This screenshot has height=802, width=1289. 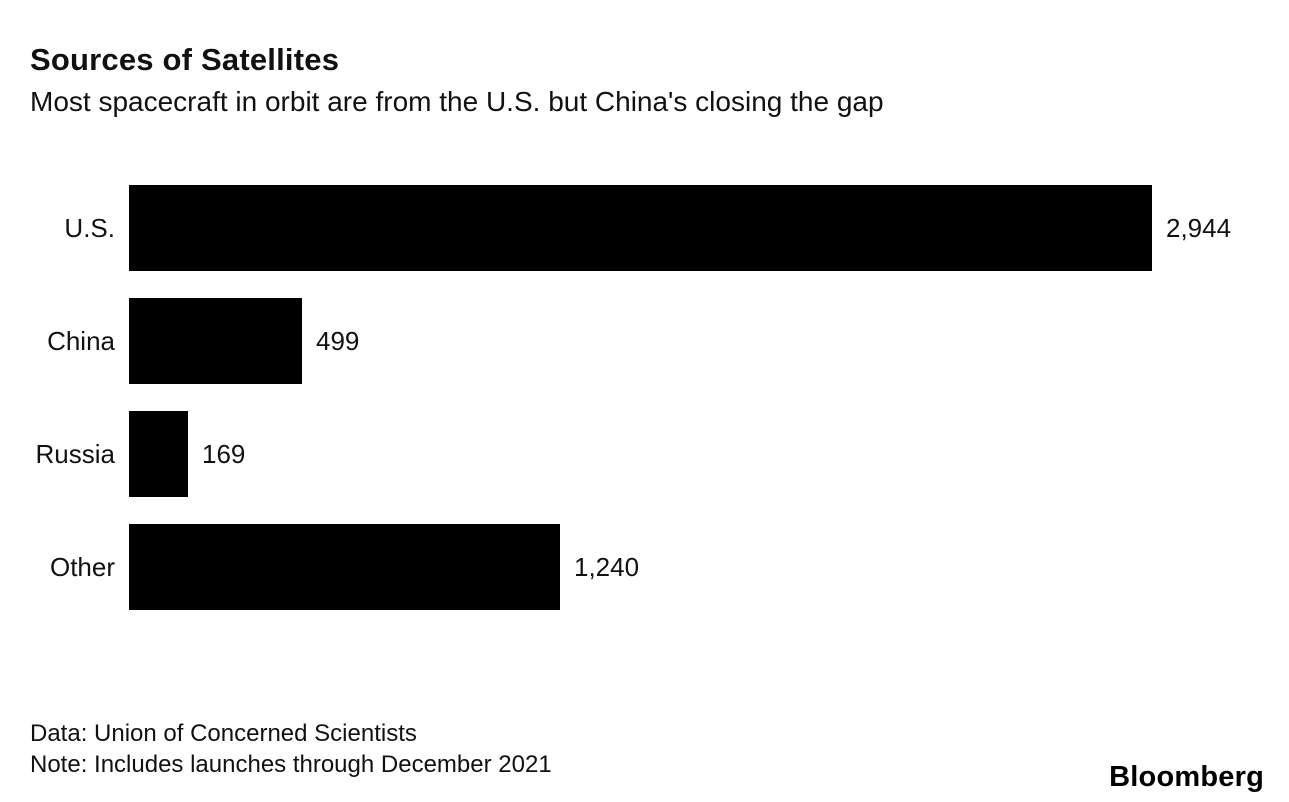 What do you see at coordinates (89, 227) in the screenshot?
I see `category-label: U.S.` at bounding box center [89, 227].